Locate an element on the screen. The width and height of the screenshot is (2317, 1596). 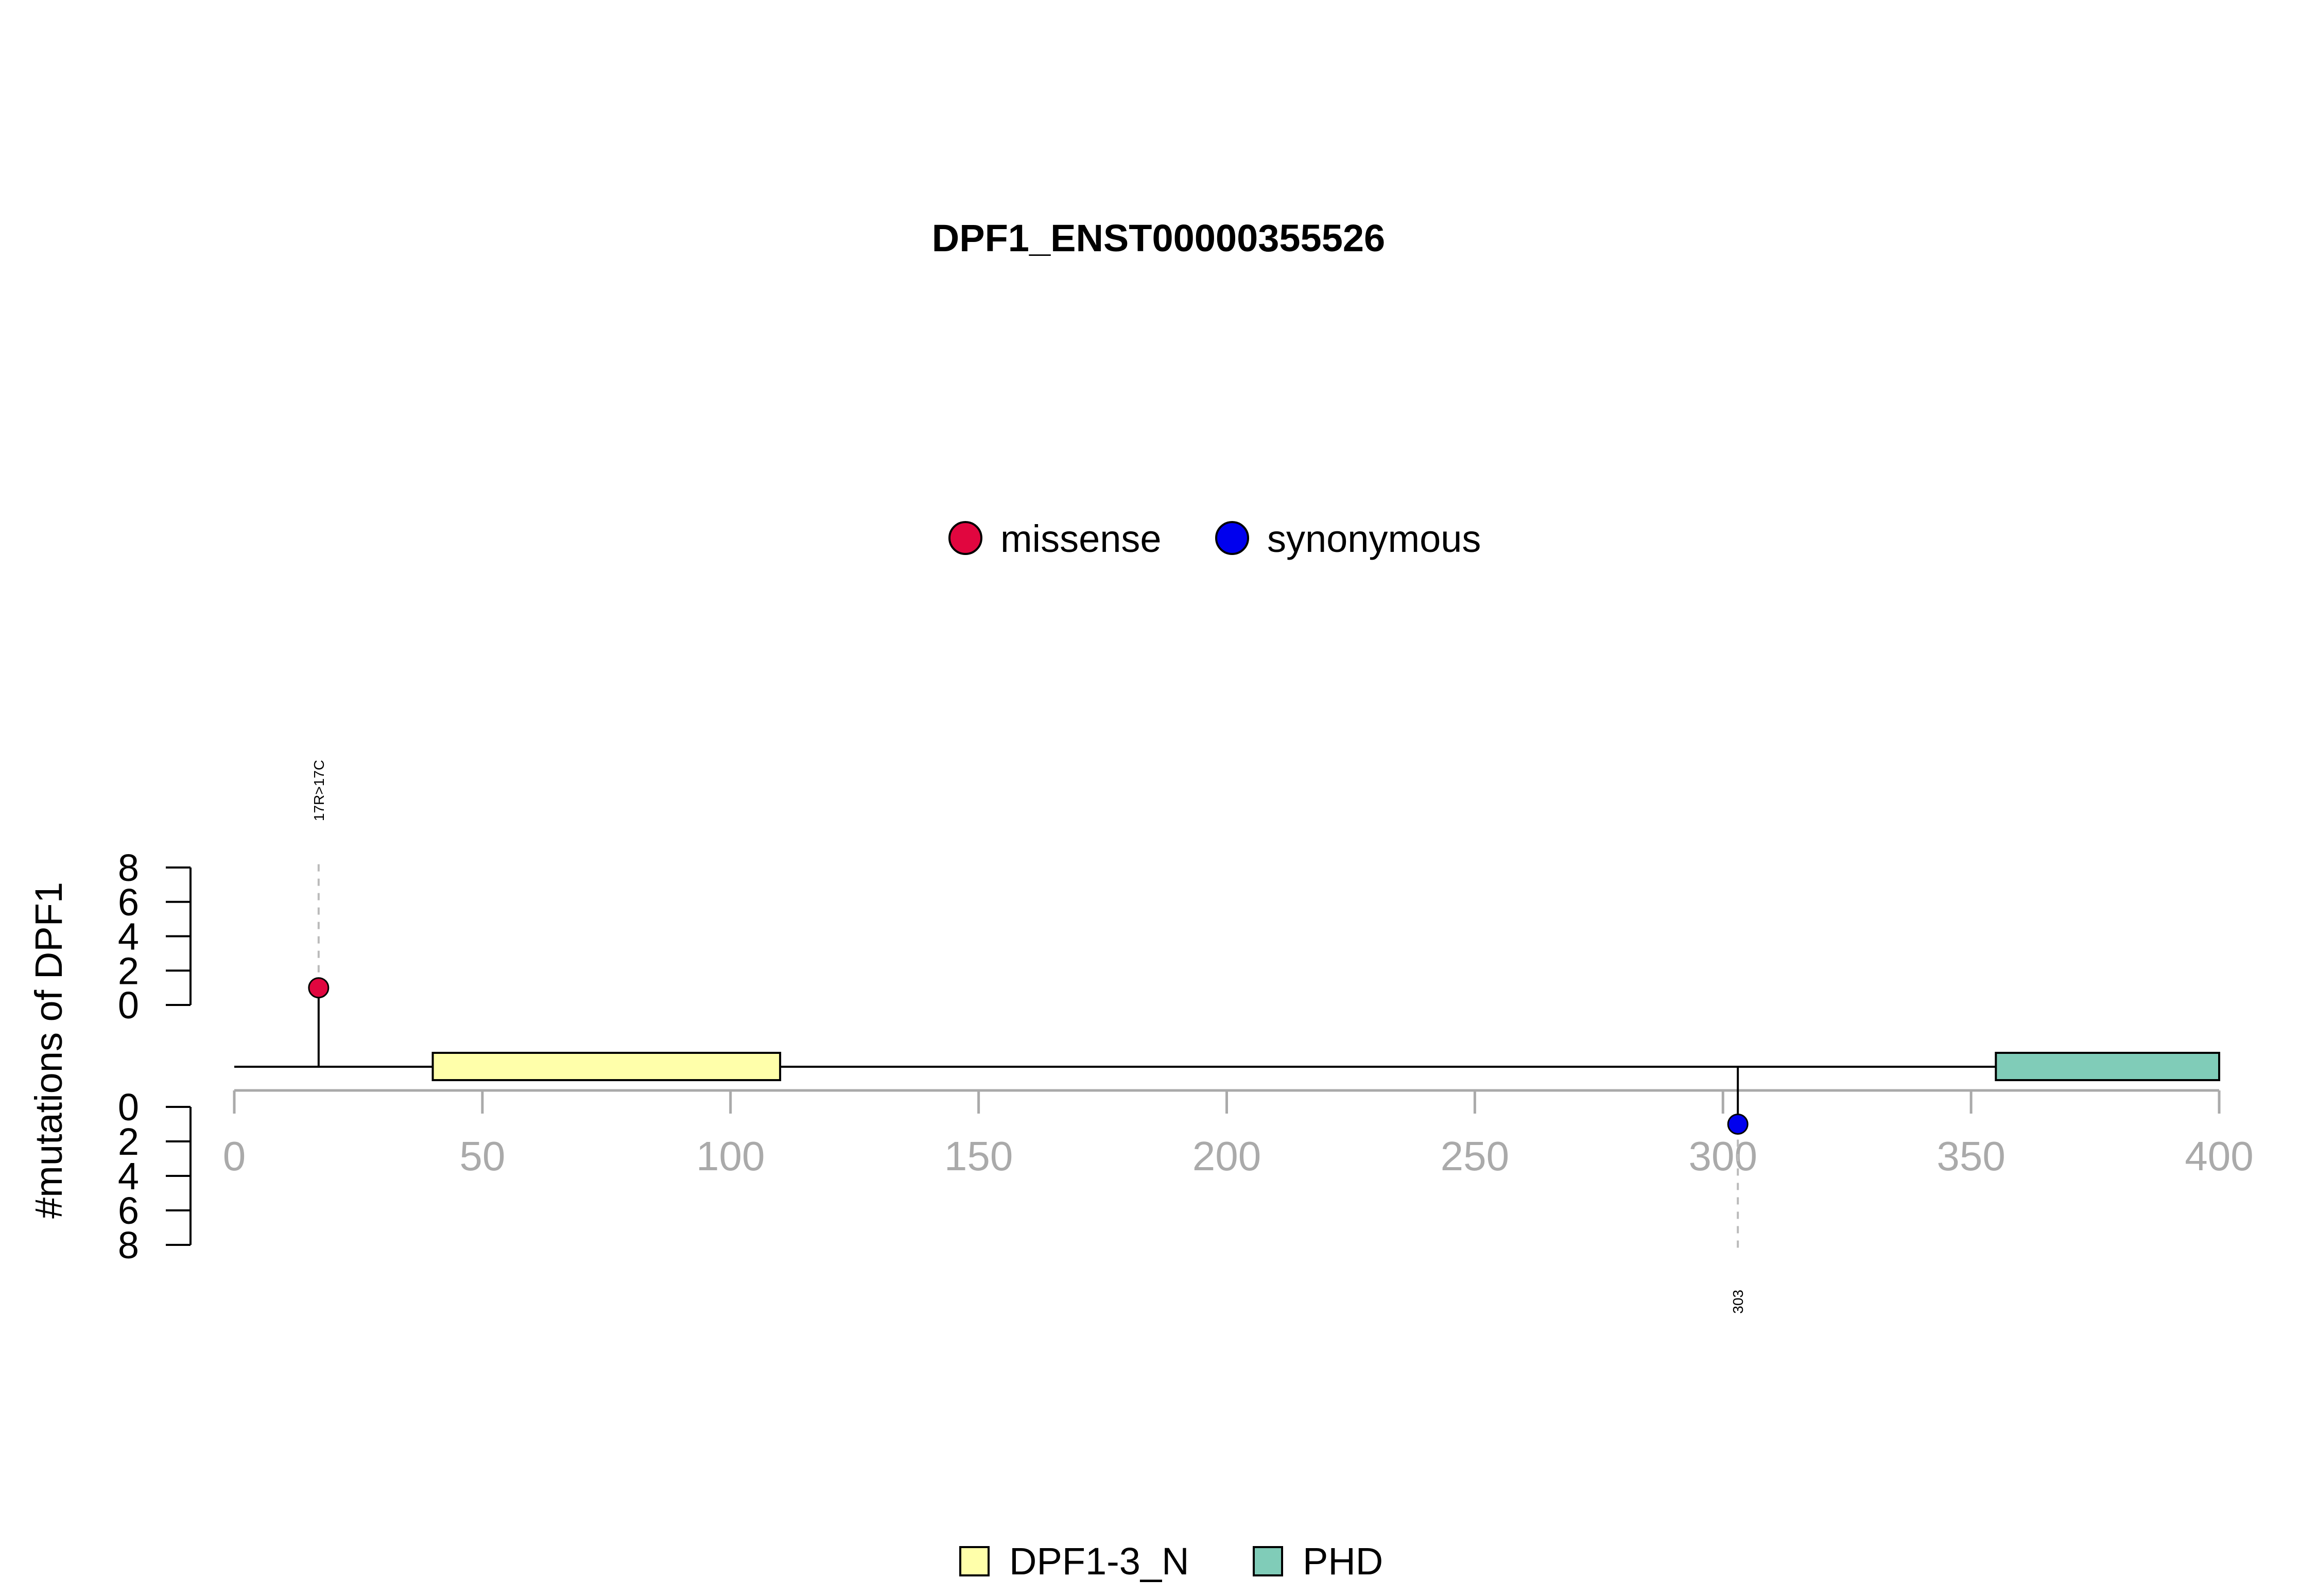
domain-PHD is located at coordinates (2107, 1067).